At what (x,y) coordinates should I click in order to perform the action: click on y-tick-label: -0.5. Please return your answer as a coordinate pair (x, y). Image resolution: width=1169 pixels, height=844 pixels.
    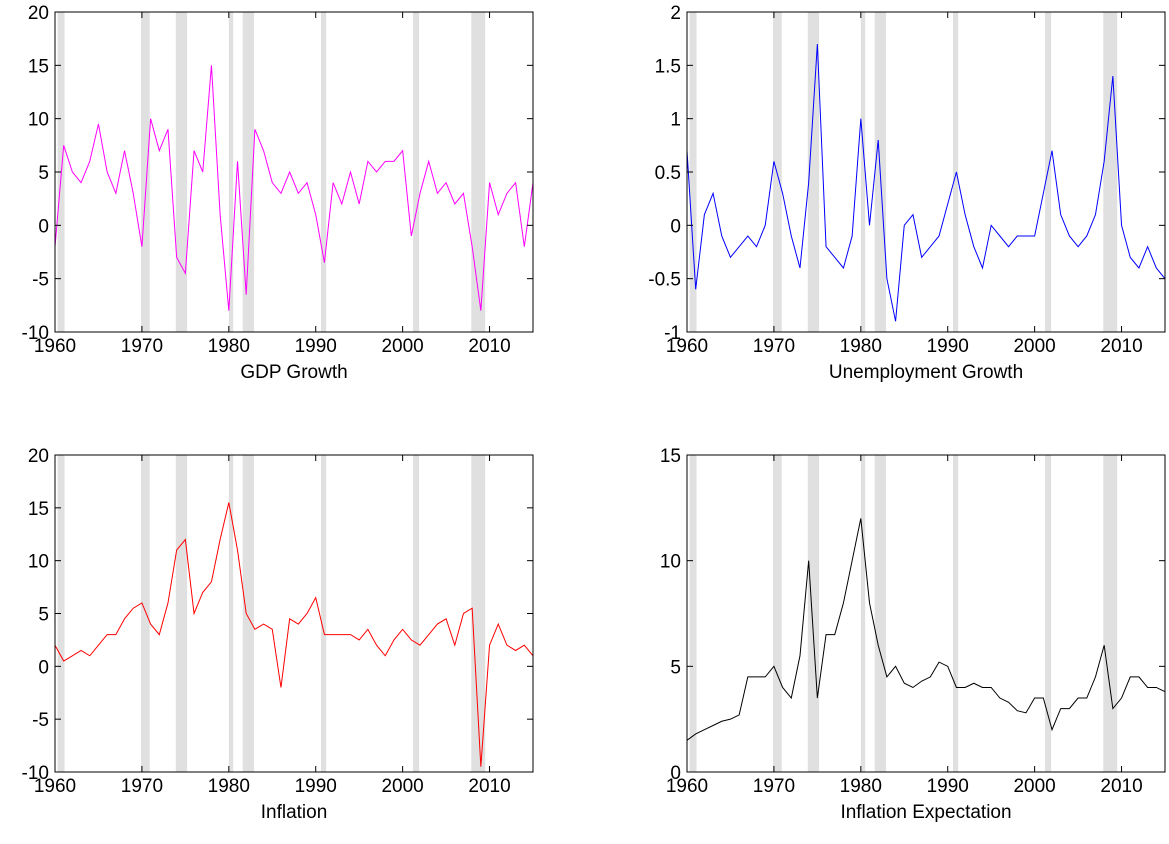
    Looking at the image, I should click on (664, 280).